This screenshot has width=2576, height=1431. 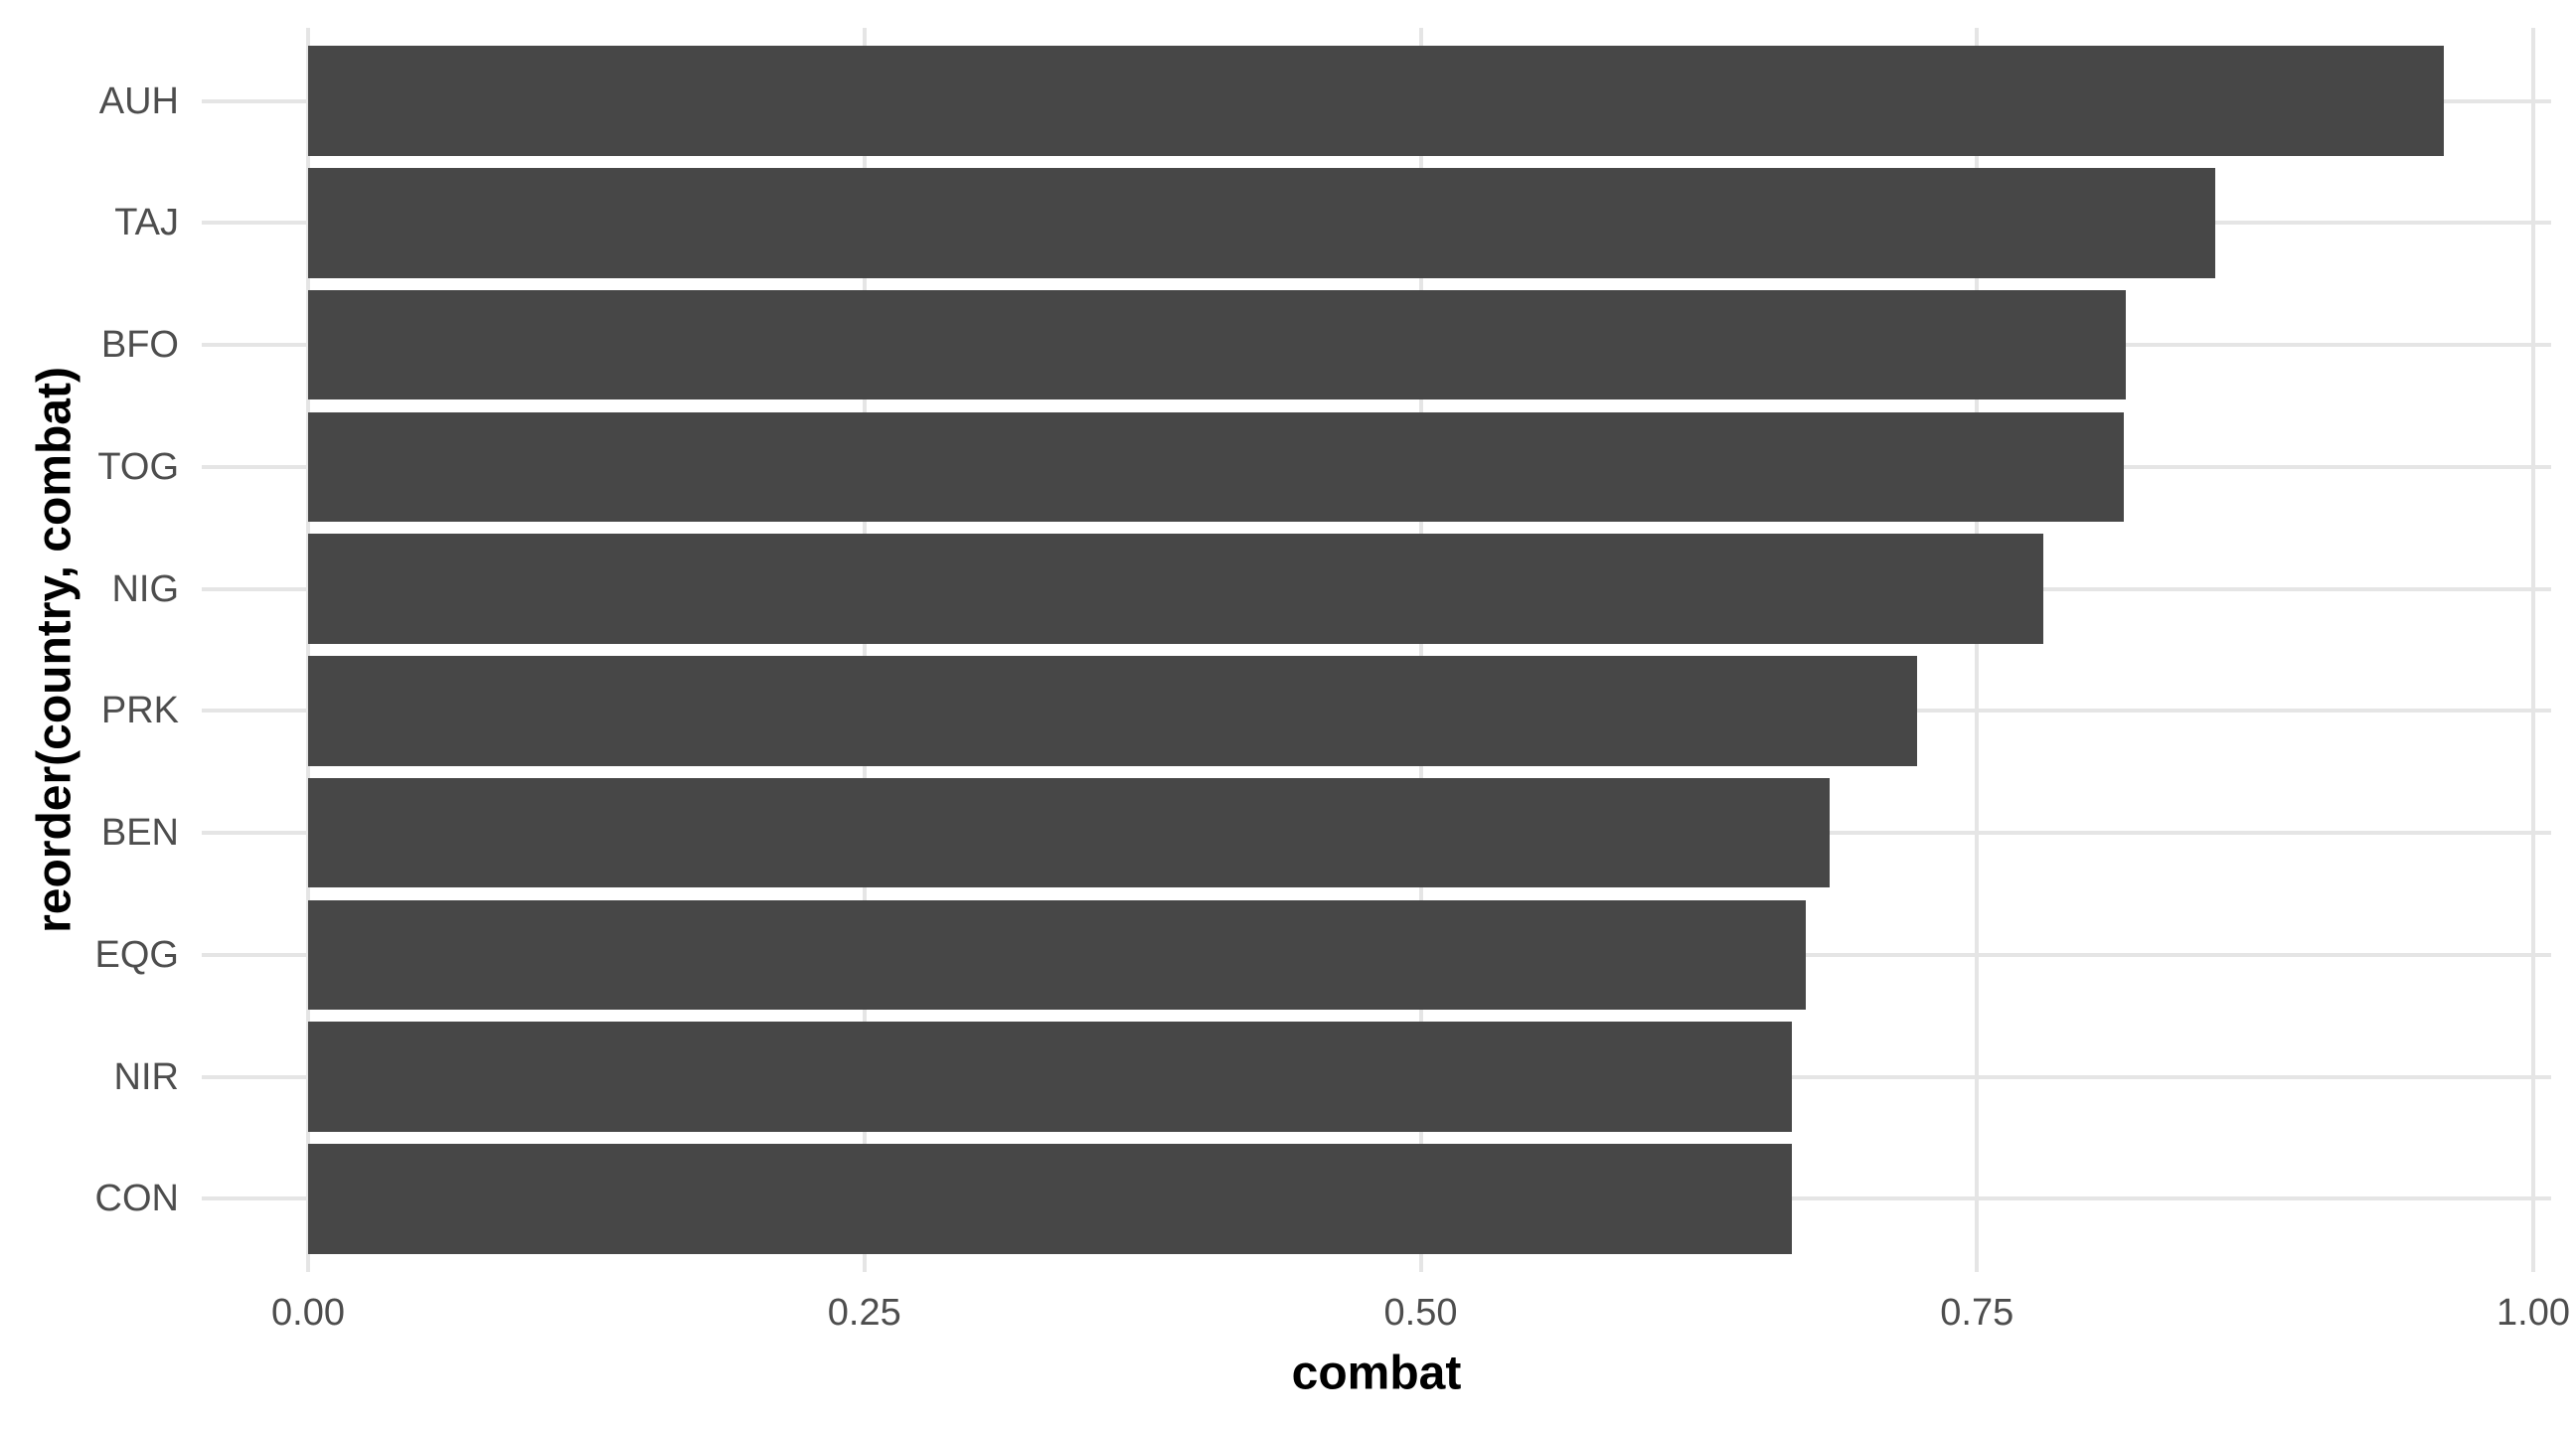 I want to click on bar-CON, so click(x=1050, y=1199).